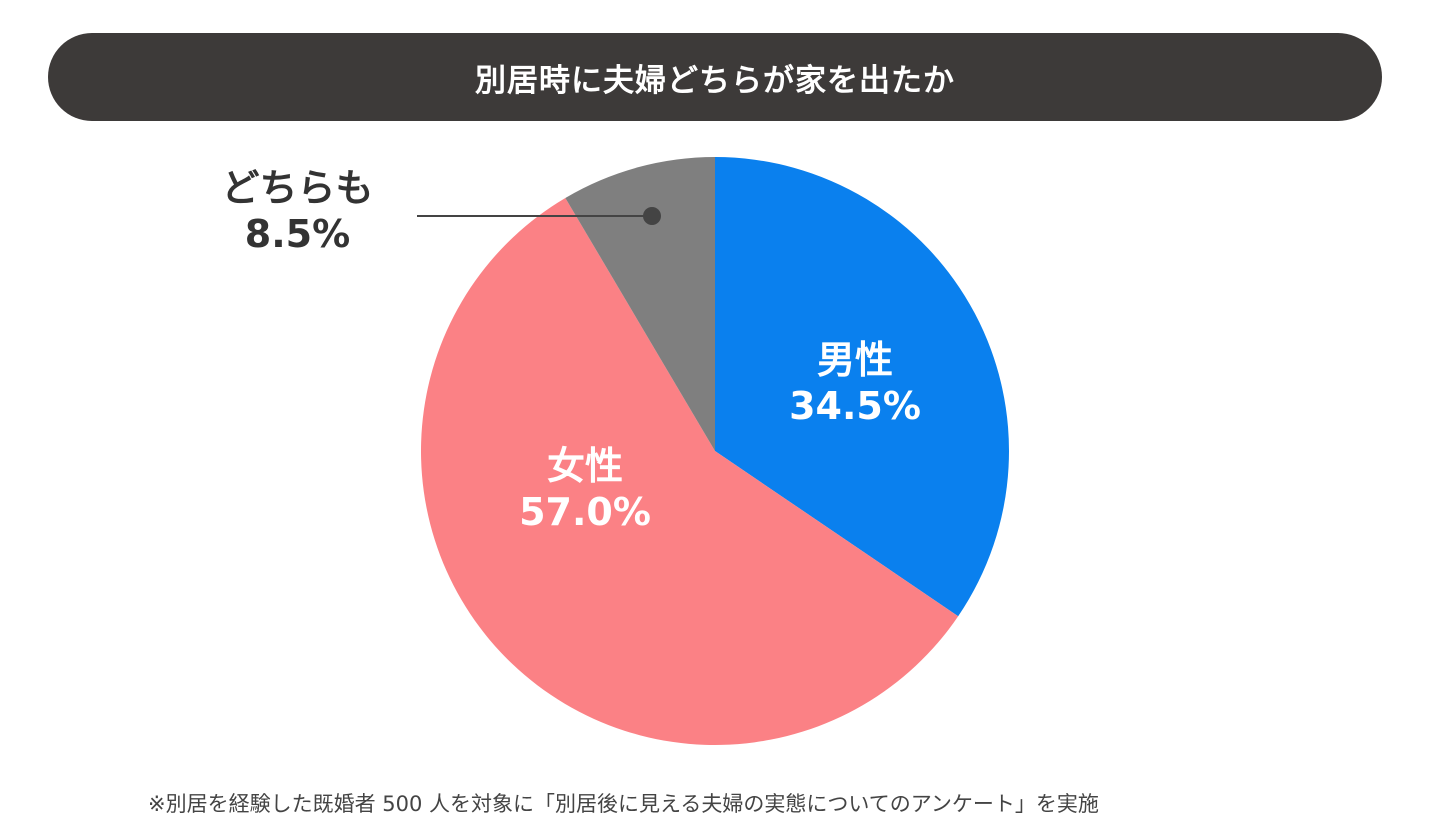 This screenshot has height=836, width=1440. I want to click on chart-title: 別居時に夫婦どちらが家を出たか, so click(715, 80).